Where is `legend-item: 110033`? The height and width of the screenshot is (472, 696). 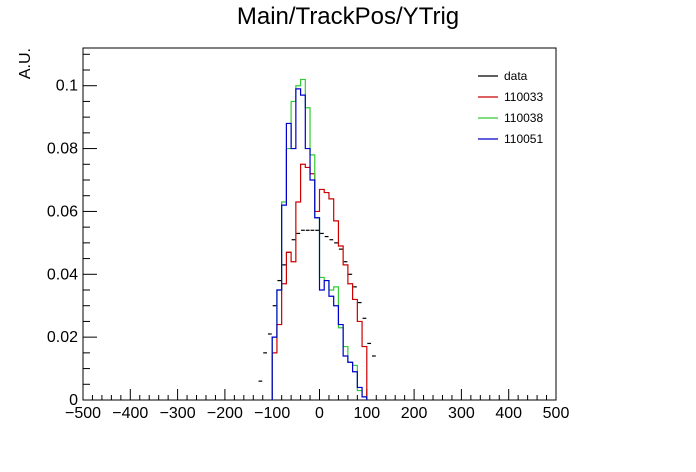 legend-item: 110033 is located at coordinates (510, 97).